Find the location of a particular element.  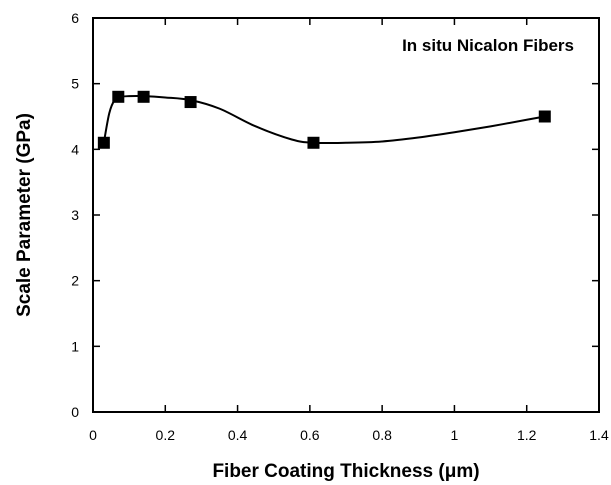

y-tick-label: 3 is located at coordinates (75, 215).